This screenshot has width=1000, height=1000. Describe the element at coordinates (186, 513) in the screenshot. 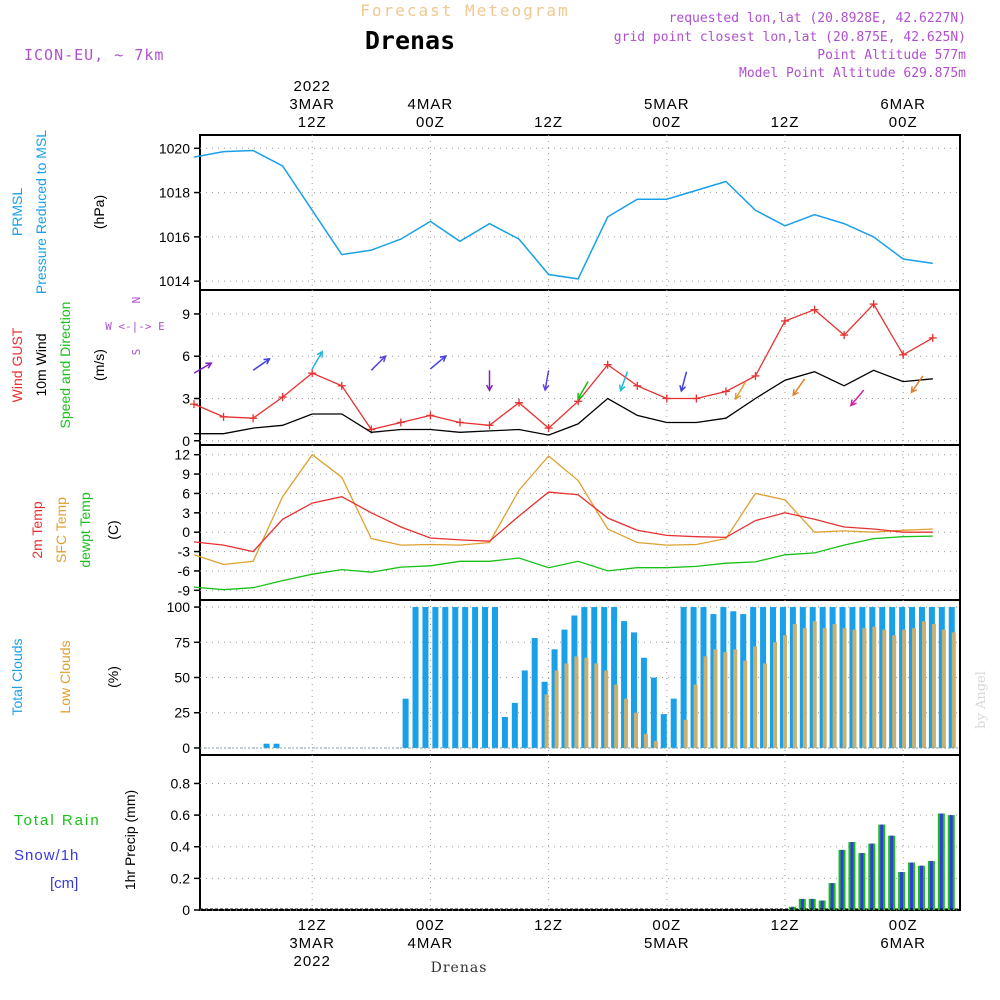

I see `y-tick-label: 3` at that location.